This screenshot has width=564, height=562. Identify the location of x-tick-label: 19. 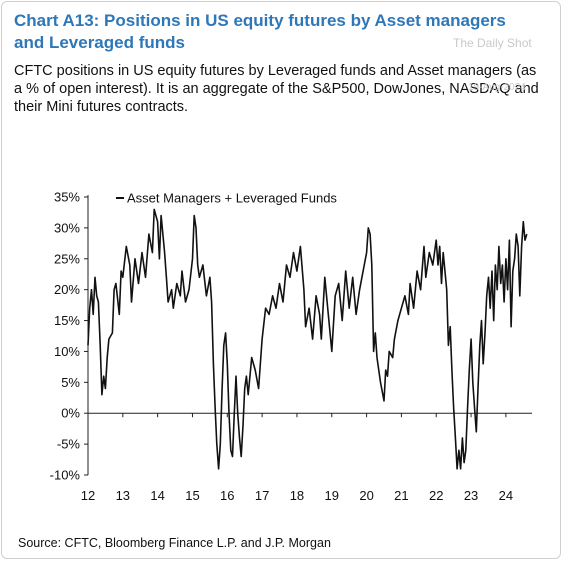
(332, 495).